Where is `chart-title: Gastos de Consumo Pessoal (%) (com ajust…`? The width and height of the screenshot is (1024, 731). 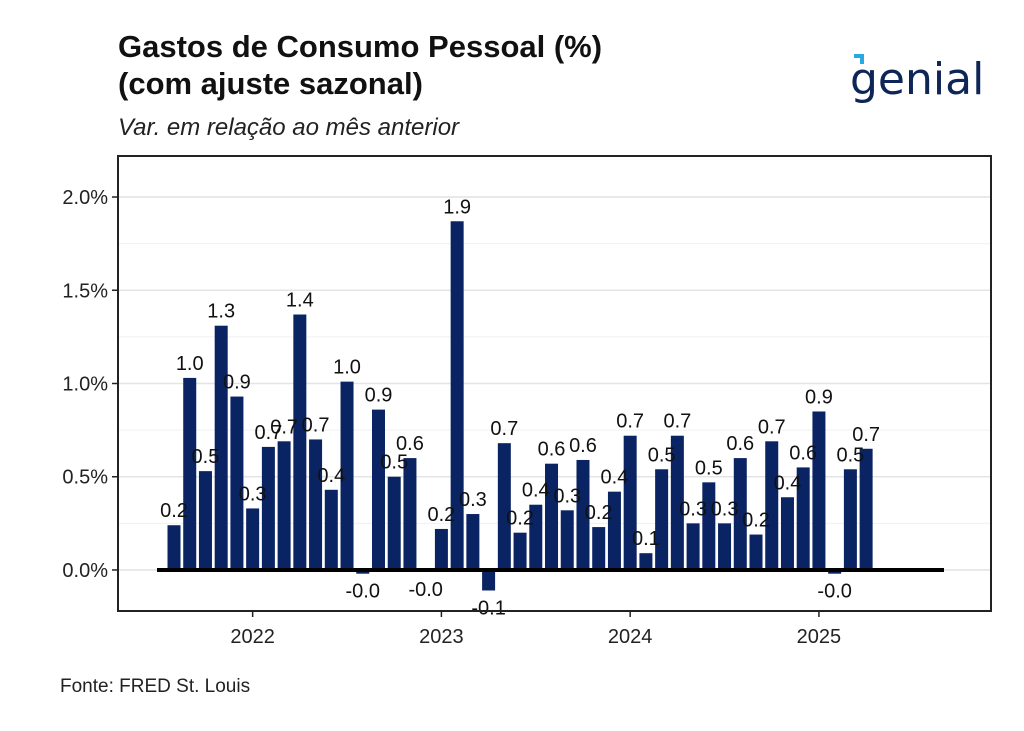
chart-title: Gastos de Consumo Pessoal (%) (com ajust… is located at coordinates (360, 65).